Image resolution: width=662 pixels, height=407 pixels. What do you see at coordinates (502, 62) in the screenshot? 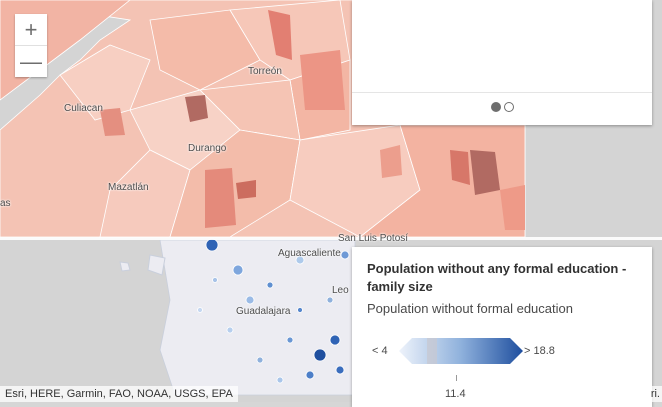
I see `info-carousel` at bounding box center [502, 62].